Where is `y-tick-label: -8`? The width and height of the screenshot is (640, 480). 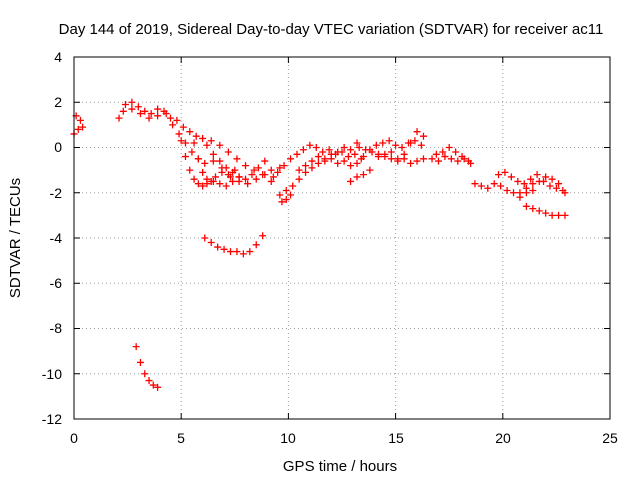 y-tick-label: -8 is located at coordinates (56, 328).